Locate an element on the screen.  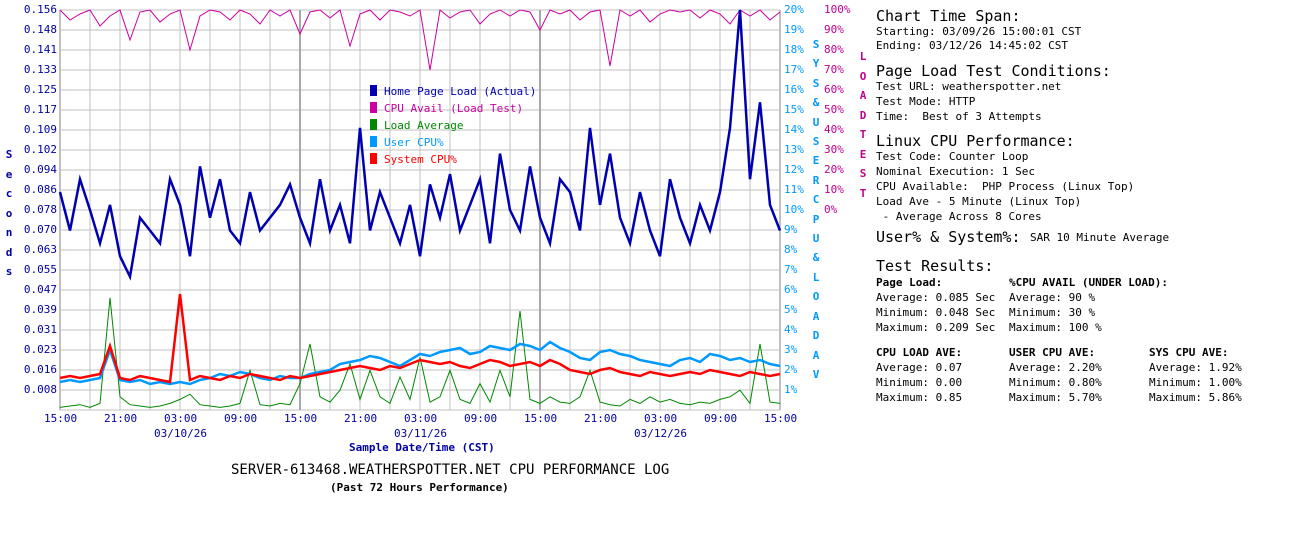
y2-tick-label: 17% is located at coordinates (794, 69).